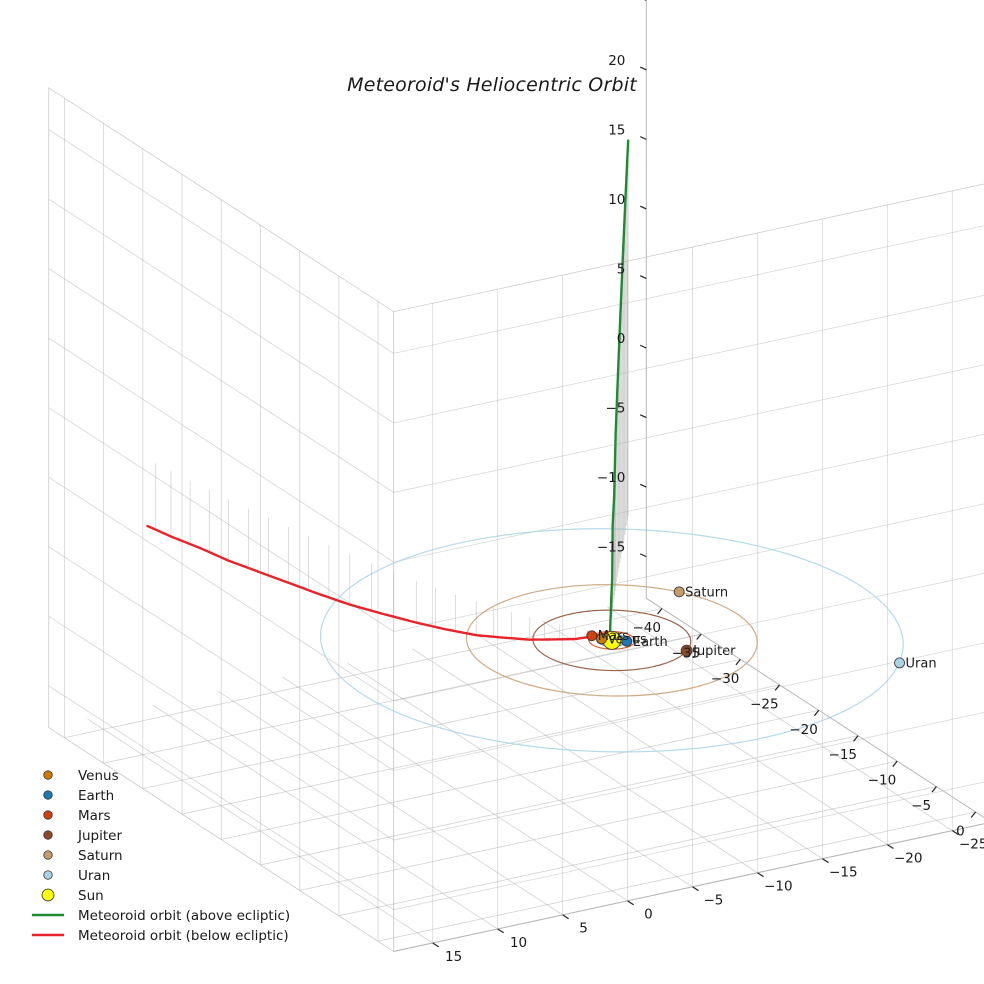 This screenshot has width=984, height=984. What do you see at coordinates (100, 856) in the screenshot?
I see `legend-label: Saturn` at bounding box center [100, 856].